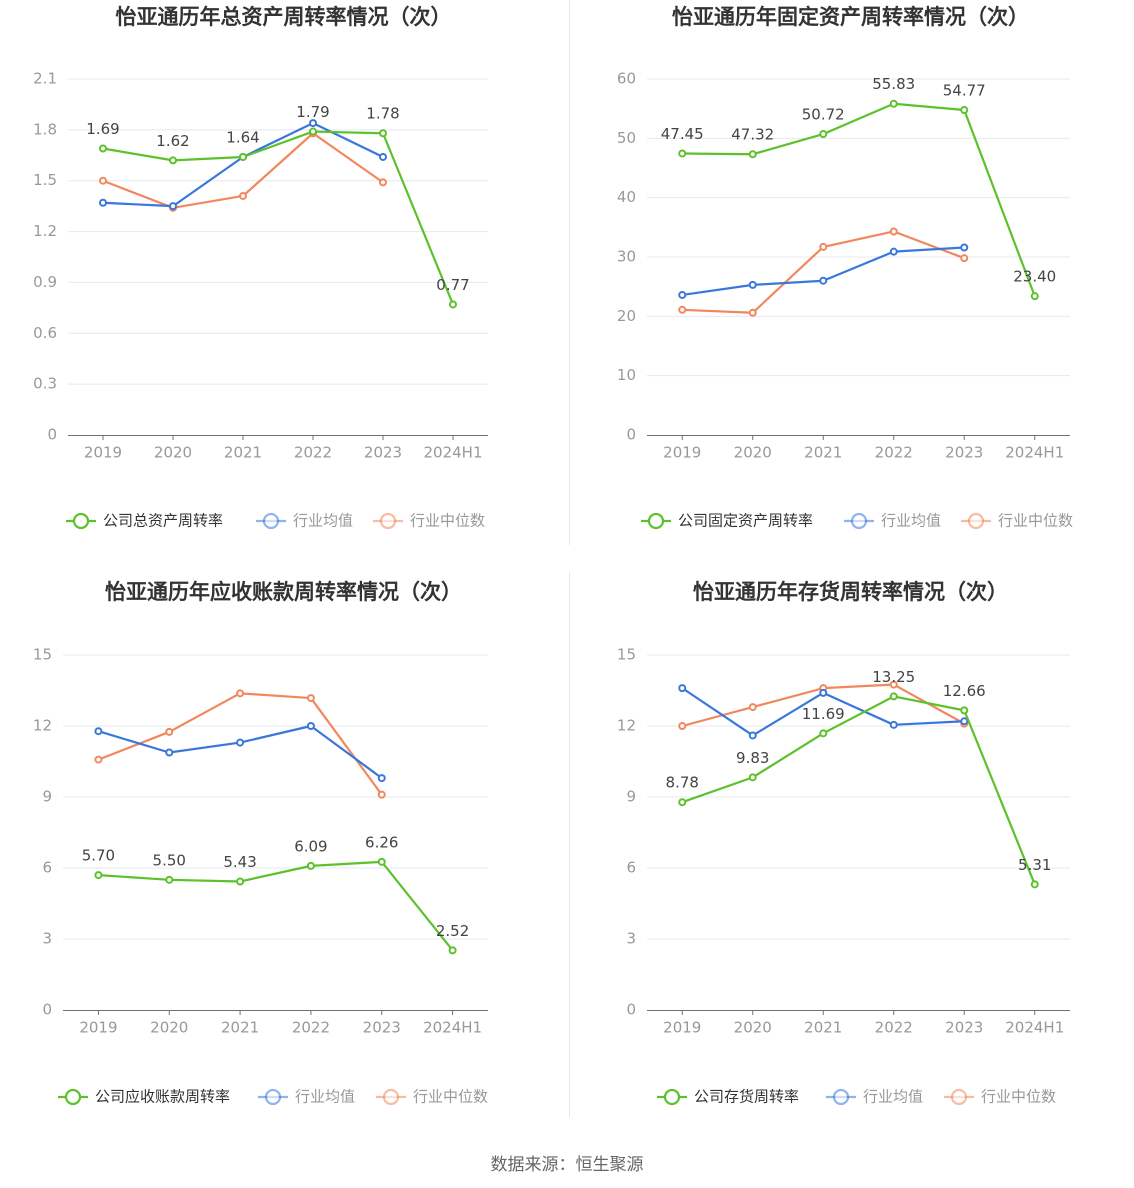 Image resolution: width=1134 pixels, height=1188 pixels. What do you see at coordinates (1034, 865) in the screenshot?
I see `data-label: 5.31` at bounding box center [1034, 865].